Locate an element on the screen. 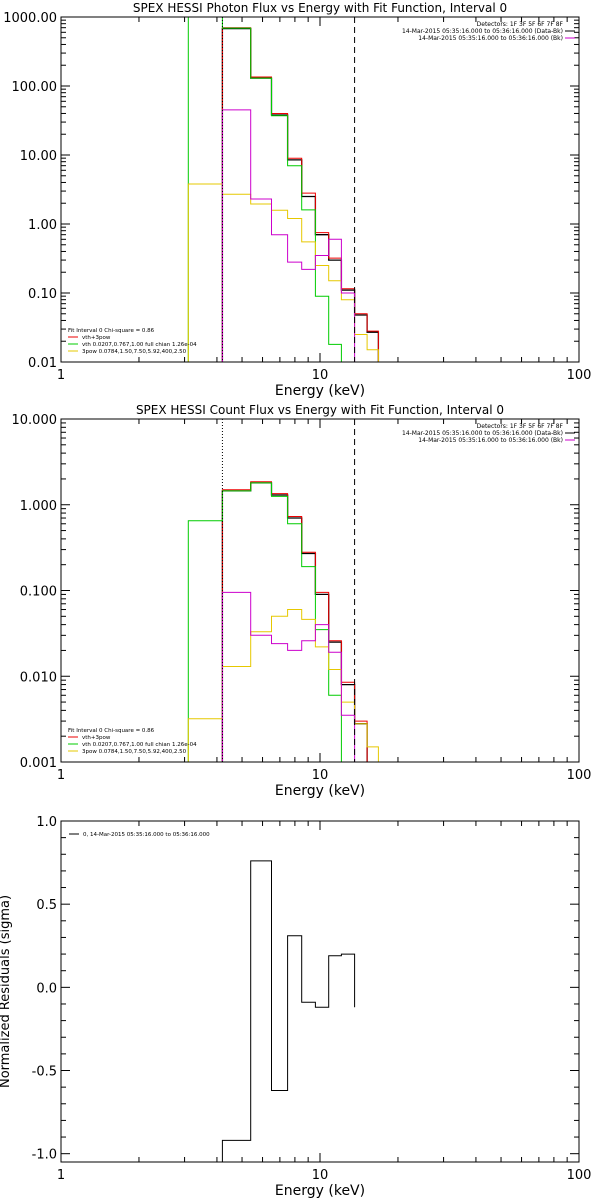 This screenshot has width=600, height=1200. y-tick-label: -0.5 is located at coordinates (44, 1072).